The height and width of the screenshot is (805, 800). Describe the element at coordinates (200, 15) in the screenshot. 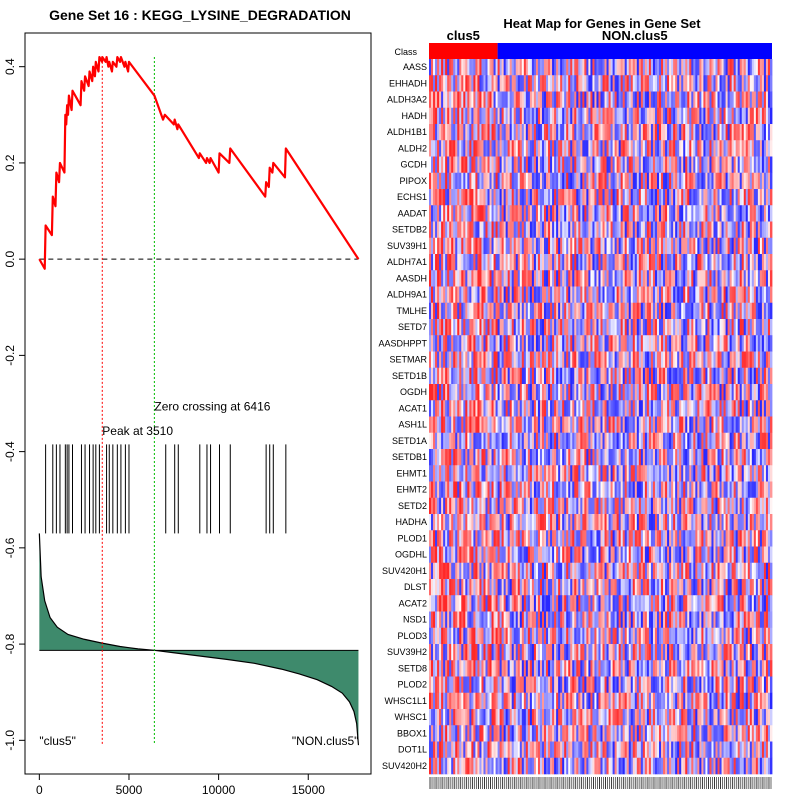

I see `enrichment-plot-title: Gene Set 16 : KEGG_LYSINE_DEGRADATION` at that location.